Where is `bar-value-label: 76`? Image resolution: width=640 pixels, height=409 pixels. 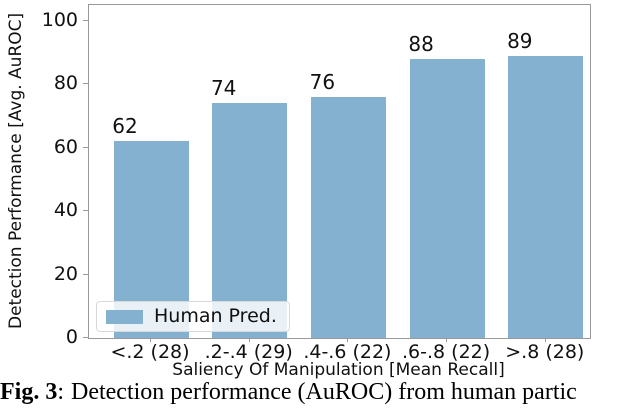
bar-value-label: 76 is located at coordinates (322, 81).